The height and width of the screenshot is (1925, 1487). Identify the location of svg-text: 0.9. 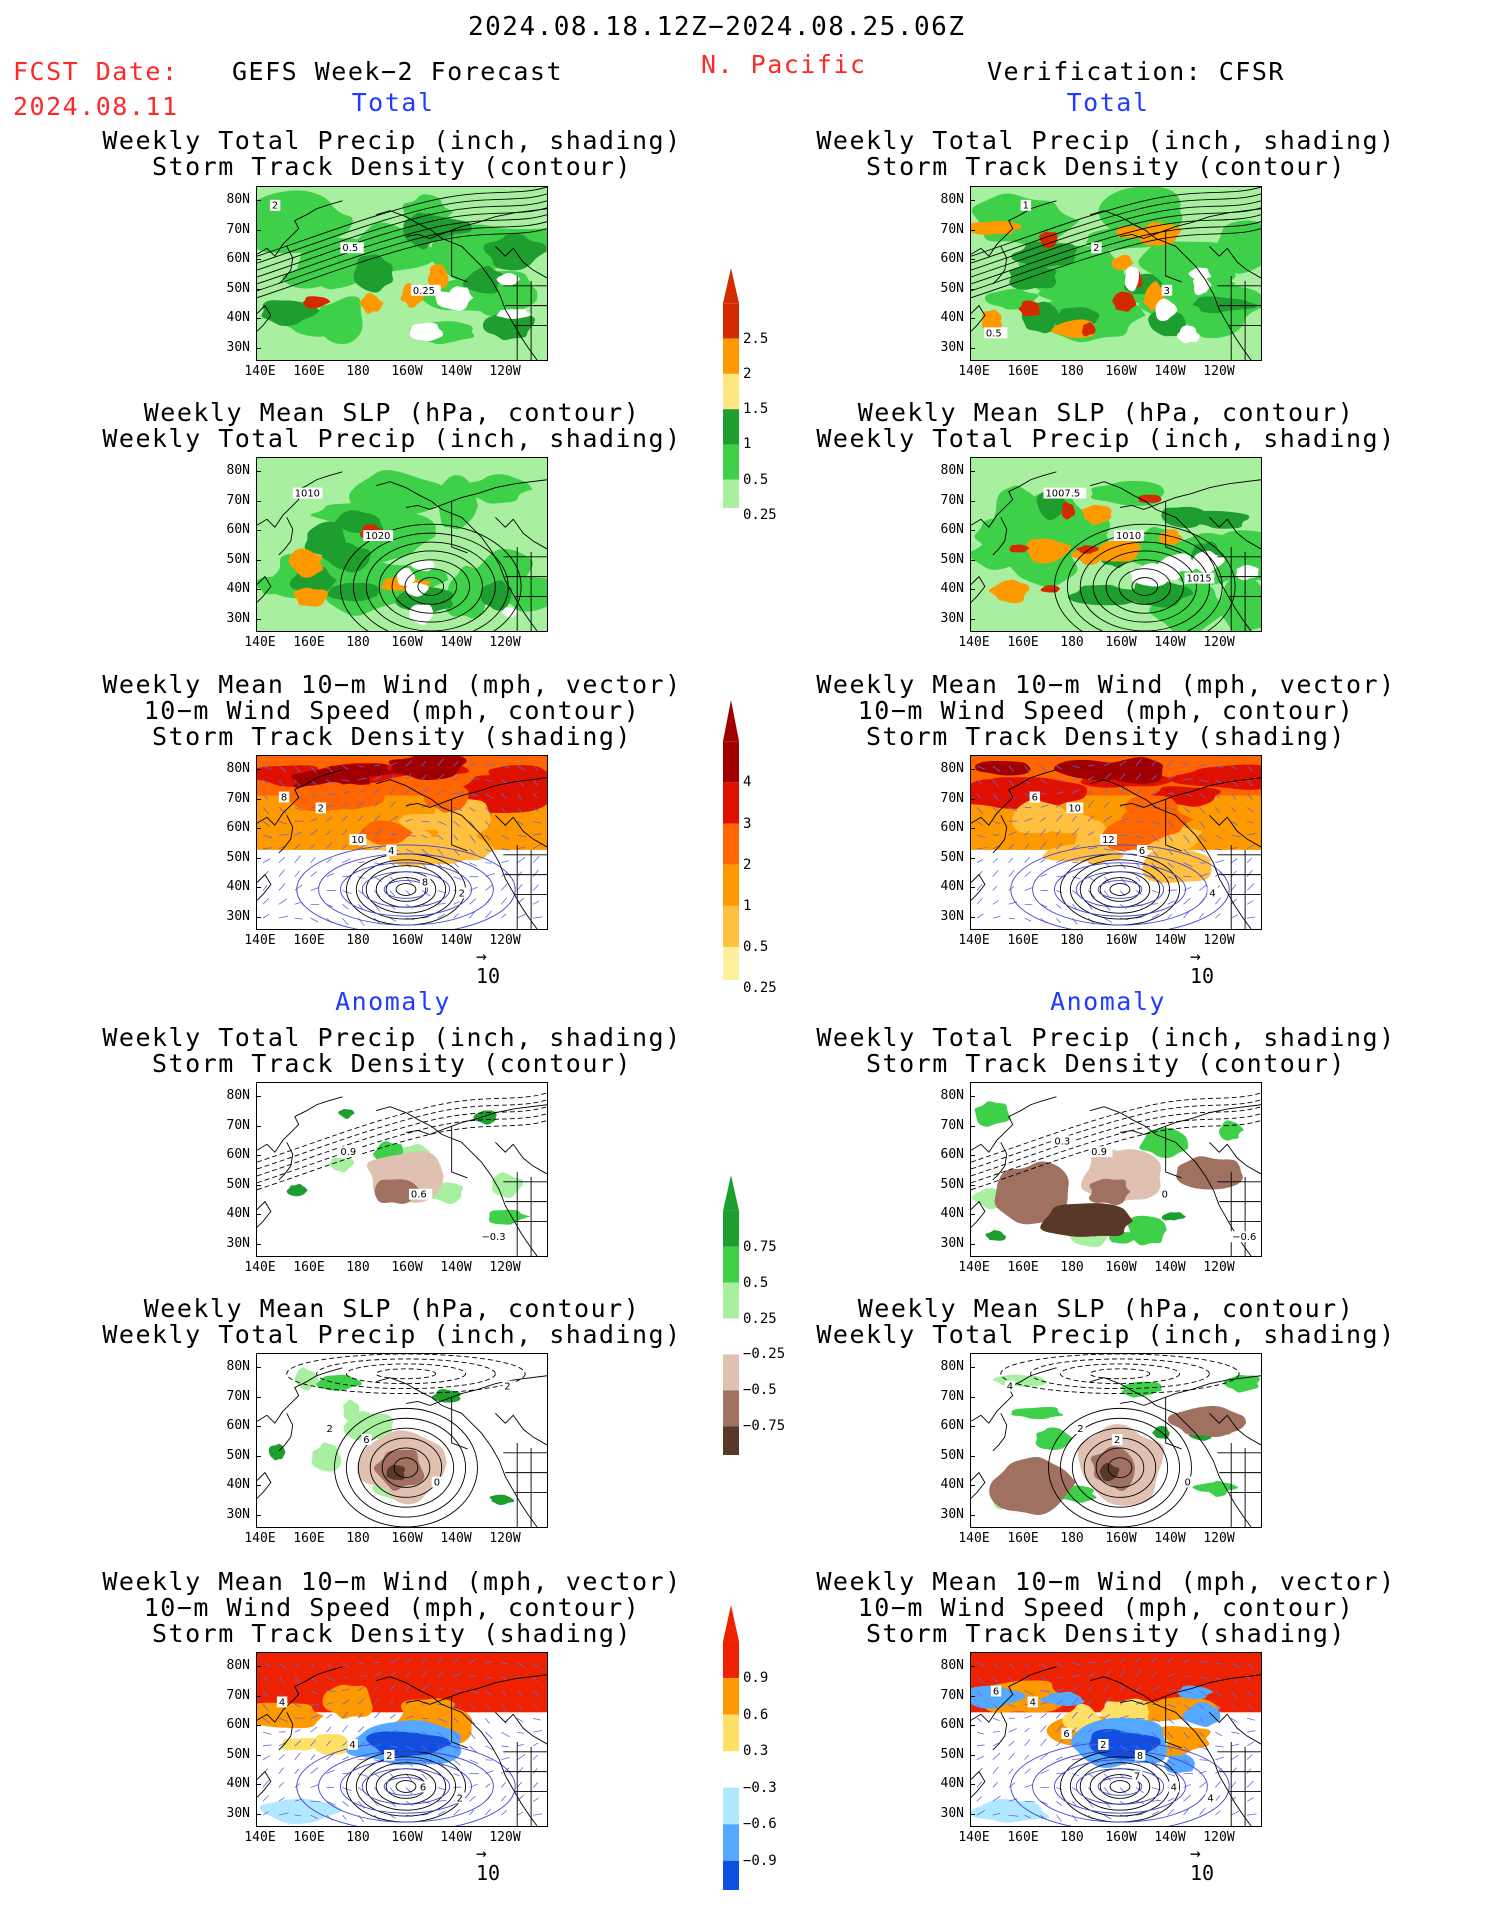
(348, 1152).